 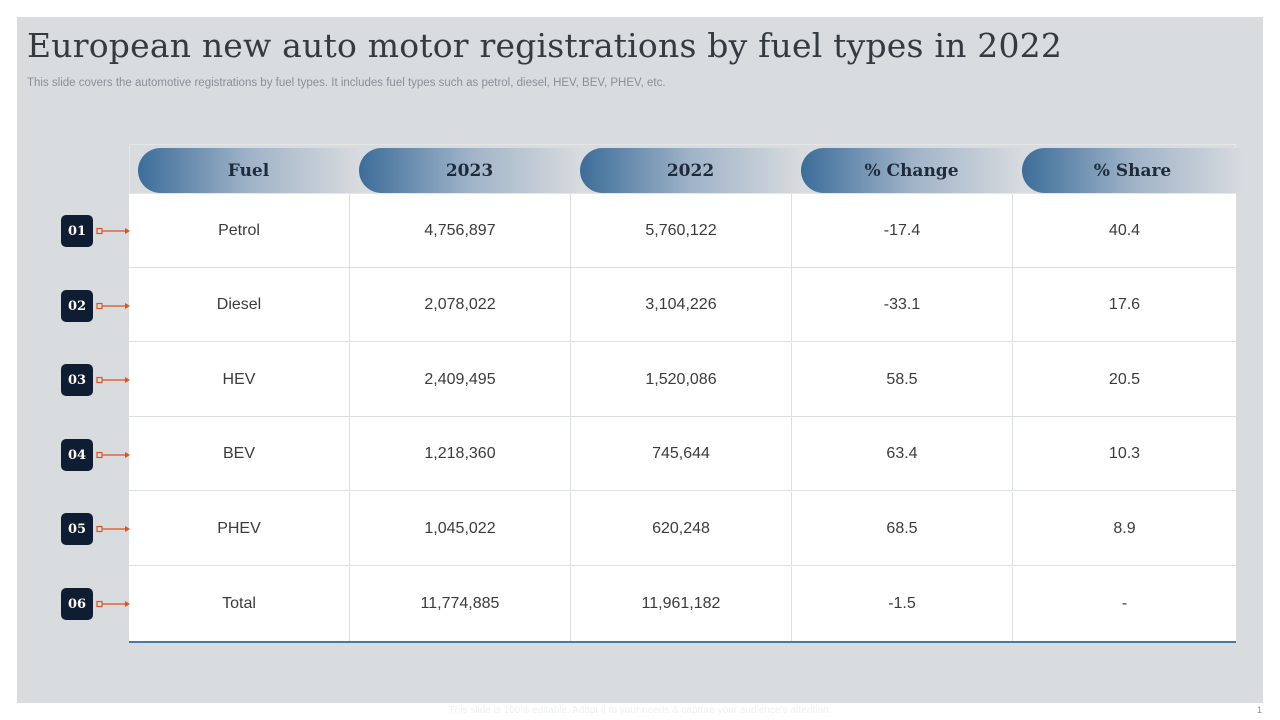 I want to click on row-number-badge: 01, so click(x=77, y=231).